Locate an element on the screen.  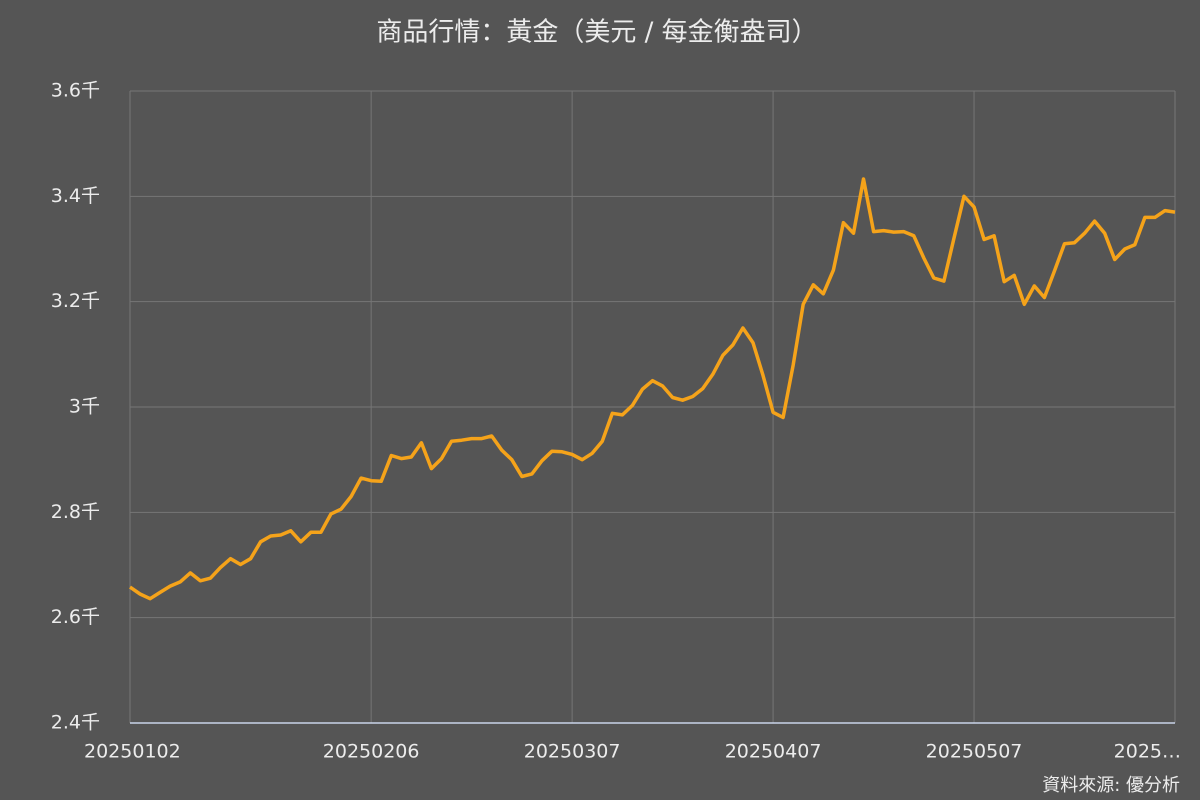
x-tick-label: 20250206 is located at coordinates (371, 752).